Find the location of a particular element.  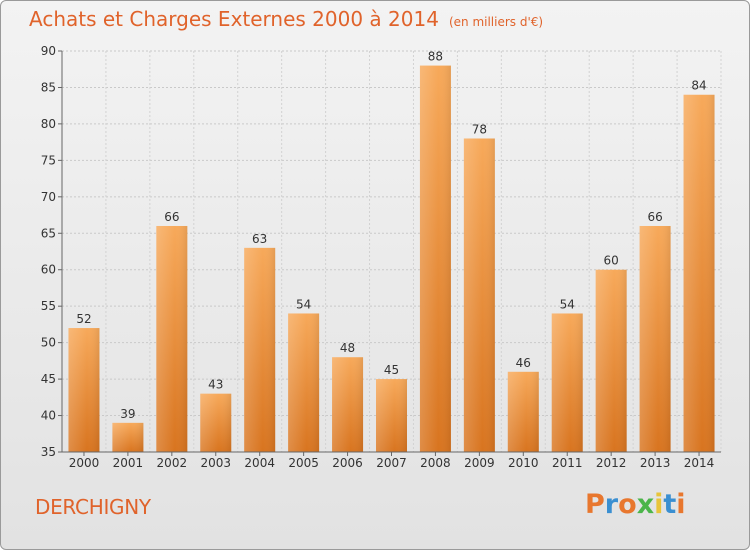

y-tick-label: 55 is located at coordinates (48, 306).